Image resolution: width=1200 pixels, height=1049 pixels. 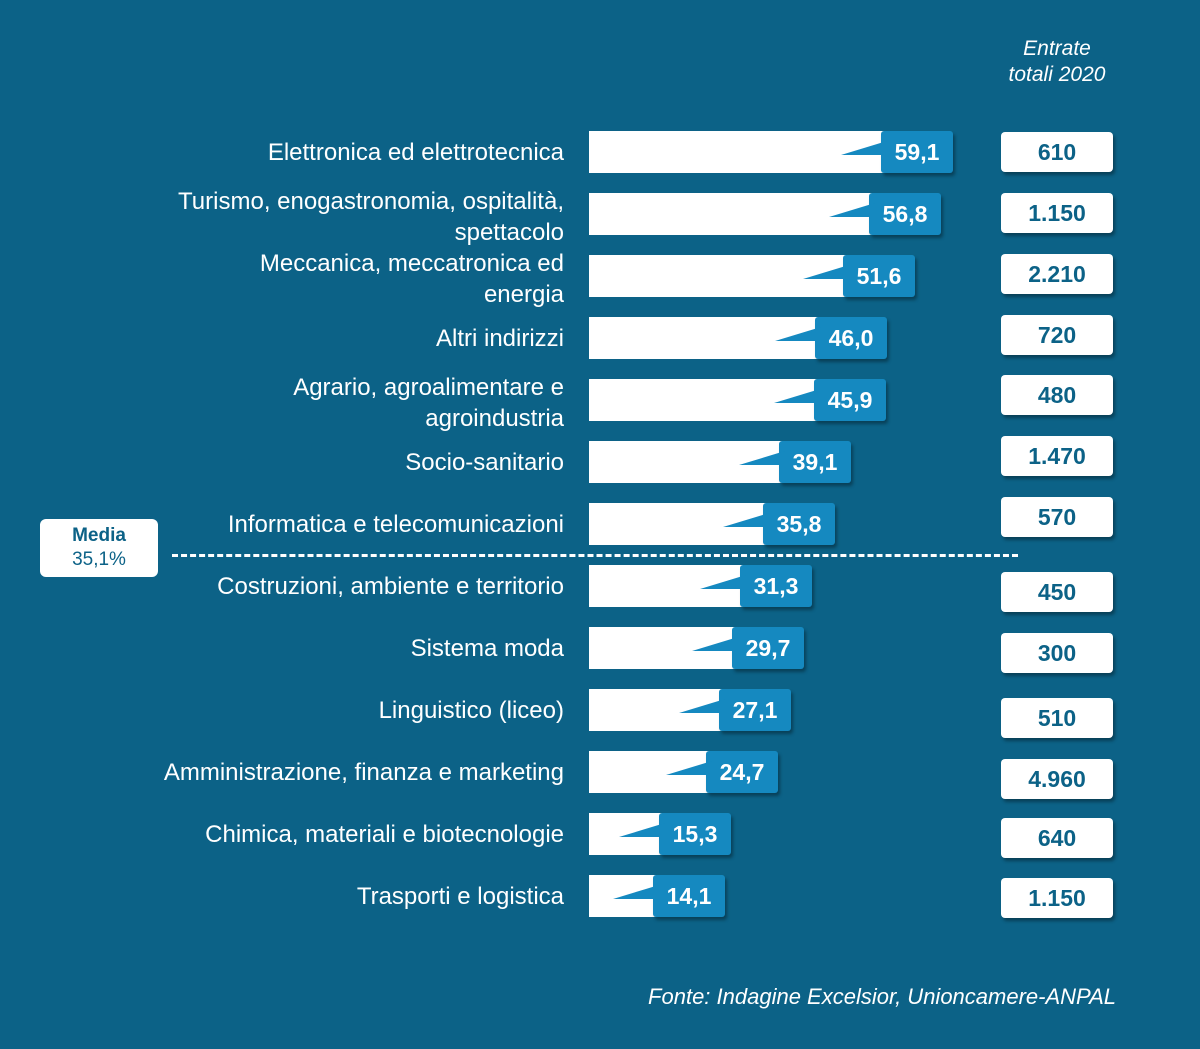 What do you see at coordinates (509, 232) in the screenshot?
I see `category-label-line: spettacolo` at bounding box center [509, 232].